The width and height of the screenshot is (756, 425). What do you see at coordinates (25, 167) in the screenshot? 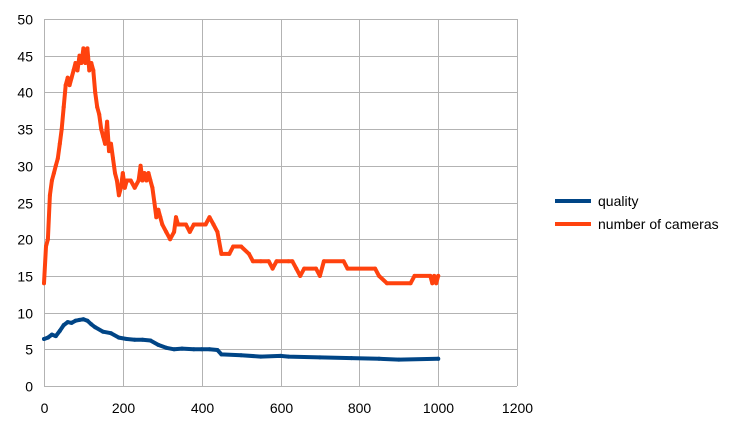
I see `y-tick-label: 30` at bounding box center [25, 167].